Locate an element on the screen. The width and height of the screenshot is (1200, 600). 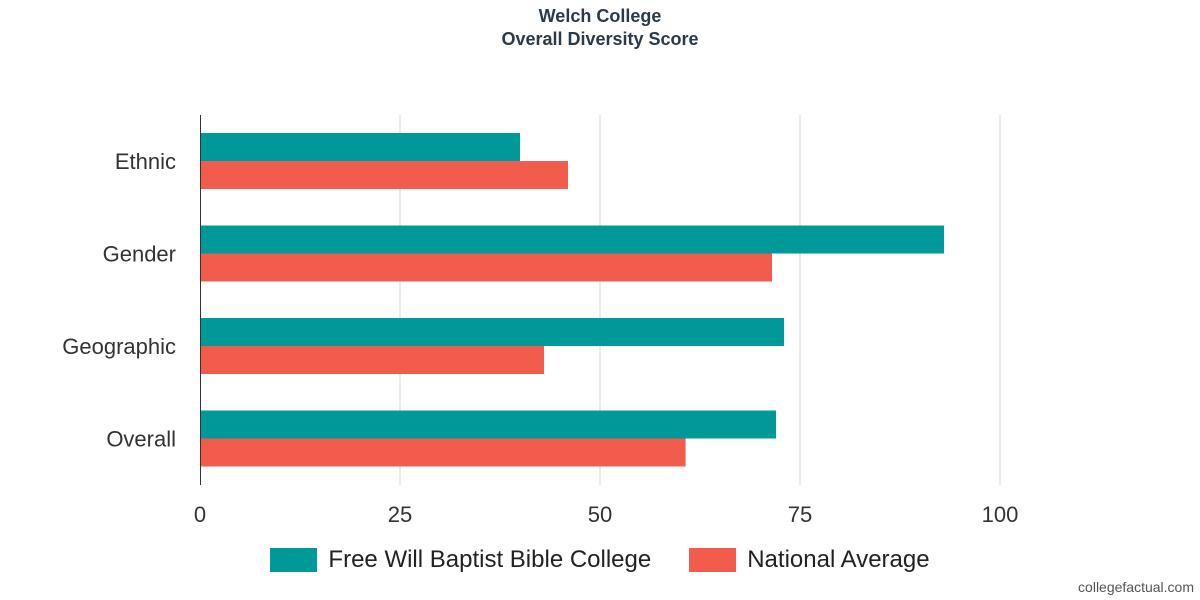
legend-label-series-1: Free Will Baptist Bible College is located at coordinates (490, 559).